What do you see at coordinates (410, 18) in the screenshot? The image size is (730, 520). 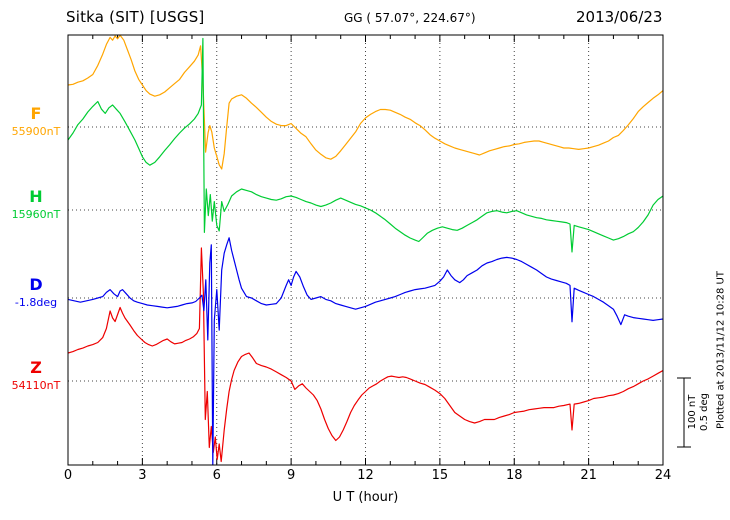 I see `geographic-coordinates: GG ( 57.07°, 224.67°)` at bounding box center [410, 18].